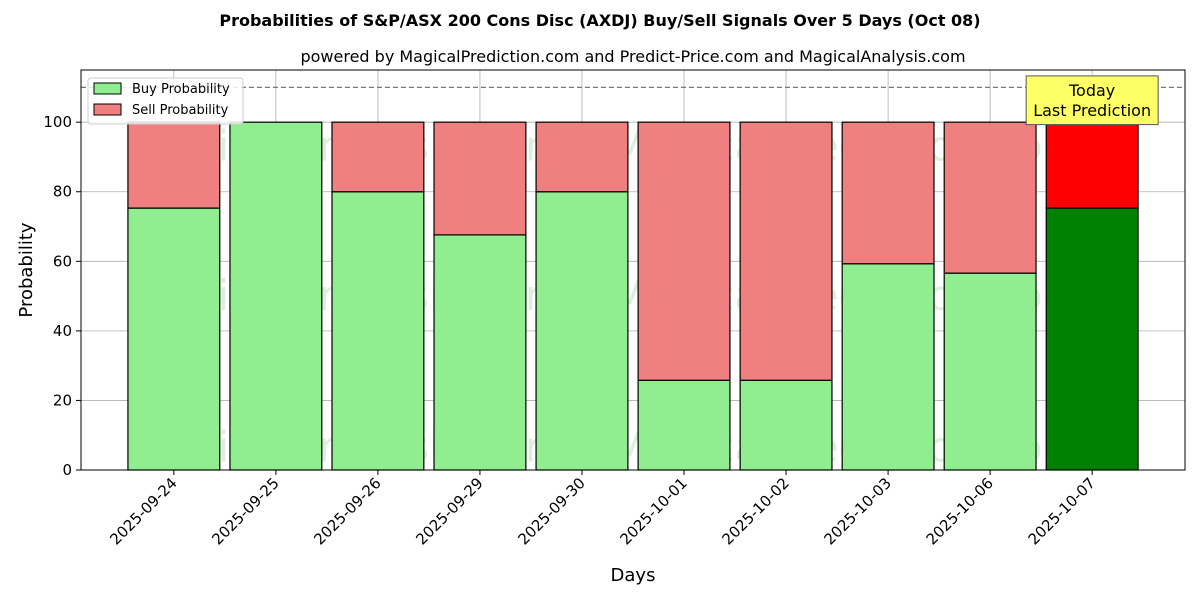  What do you see at coordinates (755, 511) in the screenshot?
I see `x-tick-label: 2025-10-02` at bounding box center [755, 511].